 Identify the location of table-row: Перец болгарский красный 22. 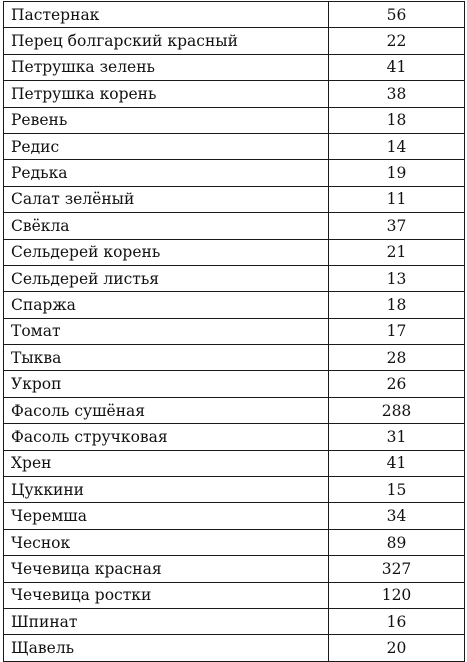
(234, 41).